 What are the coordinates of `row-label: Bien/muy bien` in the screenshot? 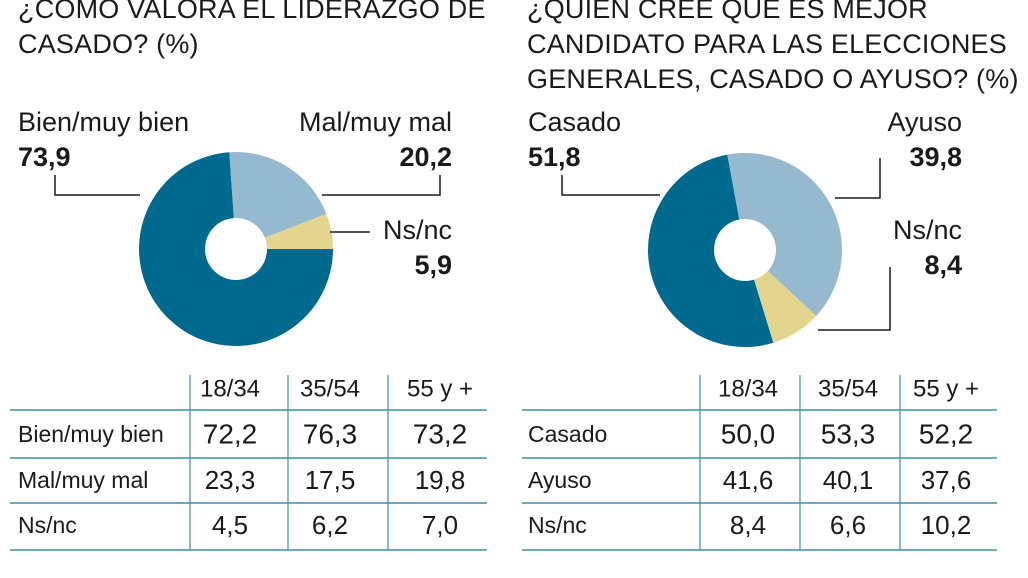 It's located at (91, 434).